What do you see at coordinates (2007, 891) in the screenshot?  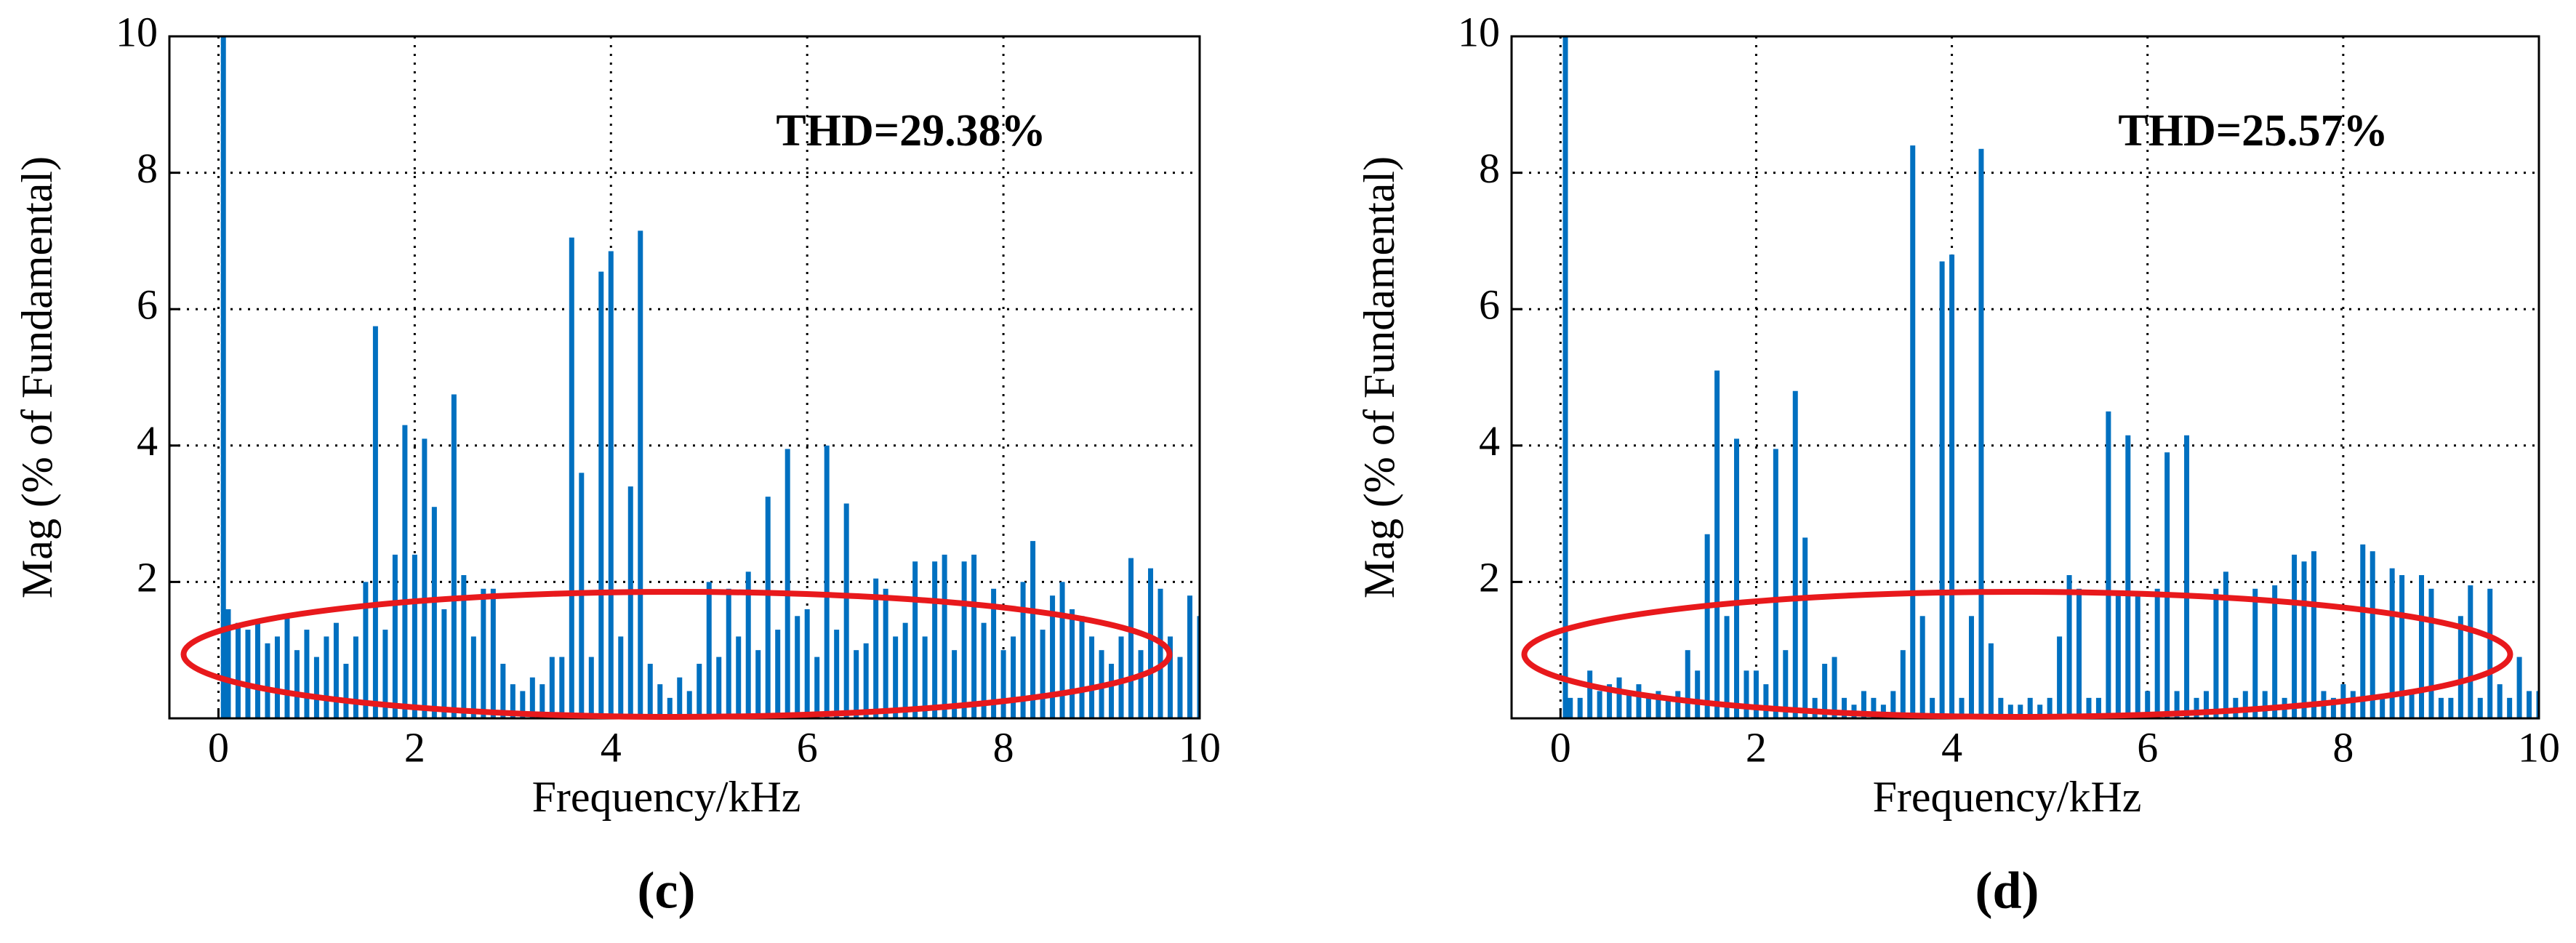 I see `panel-caption: (d)` at bounding box center [2007, 891].